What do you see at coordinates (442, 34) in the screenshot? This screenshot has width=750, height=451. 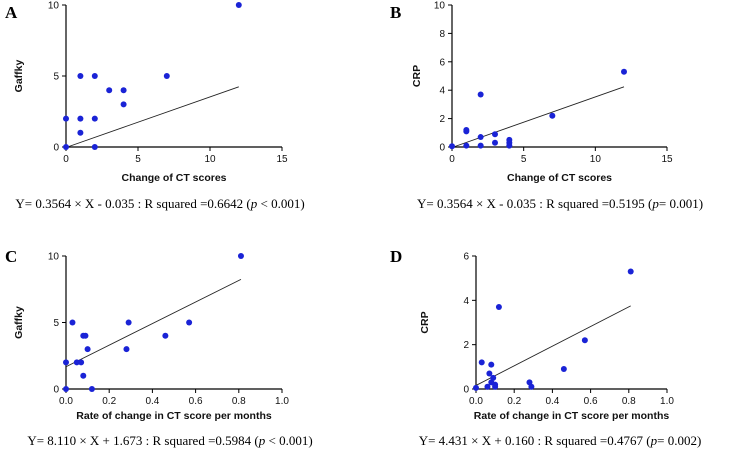 I see `y-tick-label: 8` at bounding box center [442, 34].